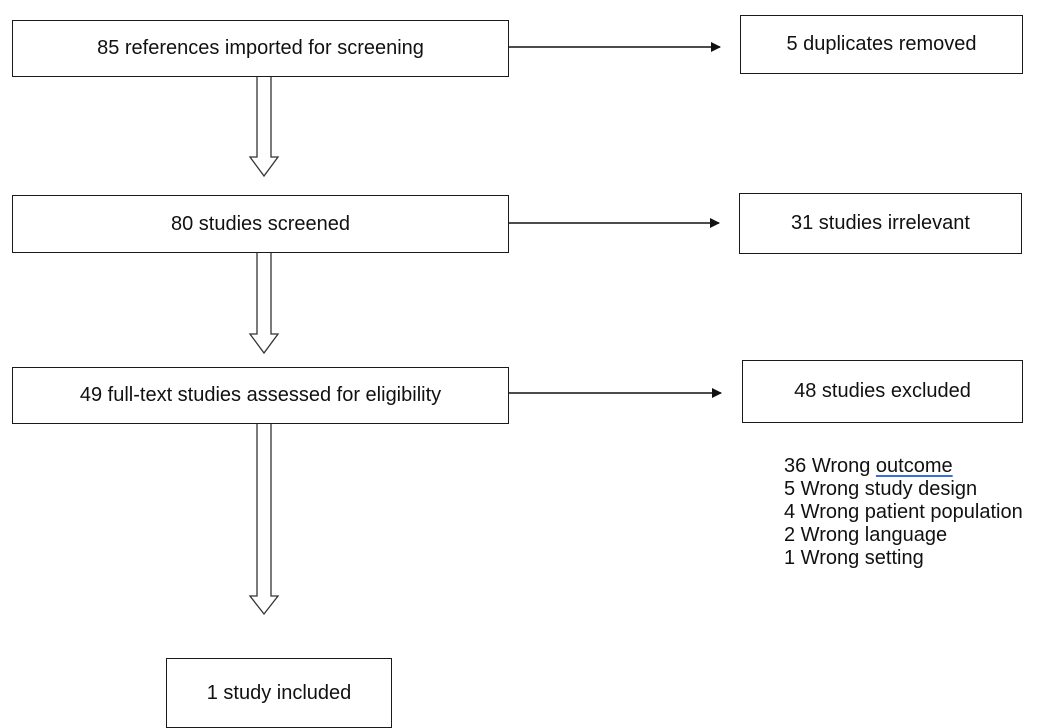  I want to click on studies-screened-label: 80 studies screened, so click(260, 223).